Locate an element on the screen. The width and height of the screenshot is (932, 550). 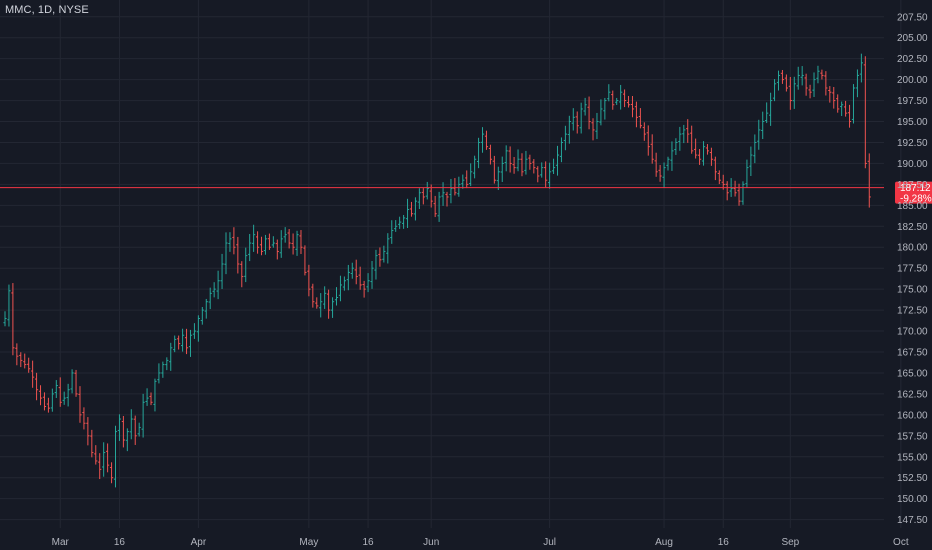
last-price-tag is located at coordinates (913, 192).